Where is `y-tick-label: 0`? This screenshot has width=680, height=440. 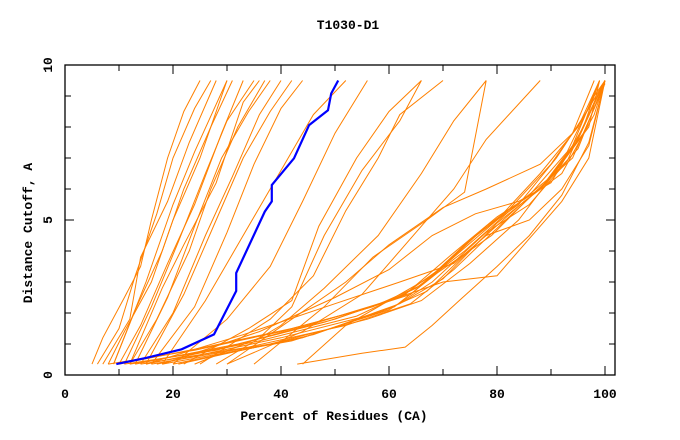 y-tick-label: 0 is located at coordinates (48, 375).